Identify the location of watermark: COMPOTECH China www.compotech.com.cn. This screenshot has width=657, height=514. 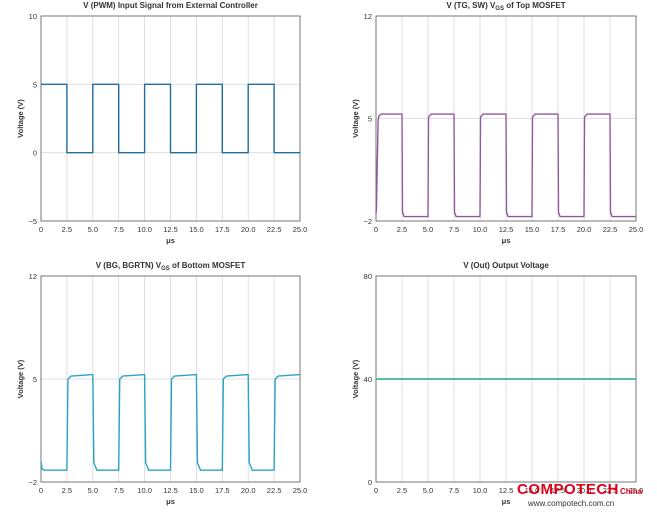
(580, 494).